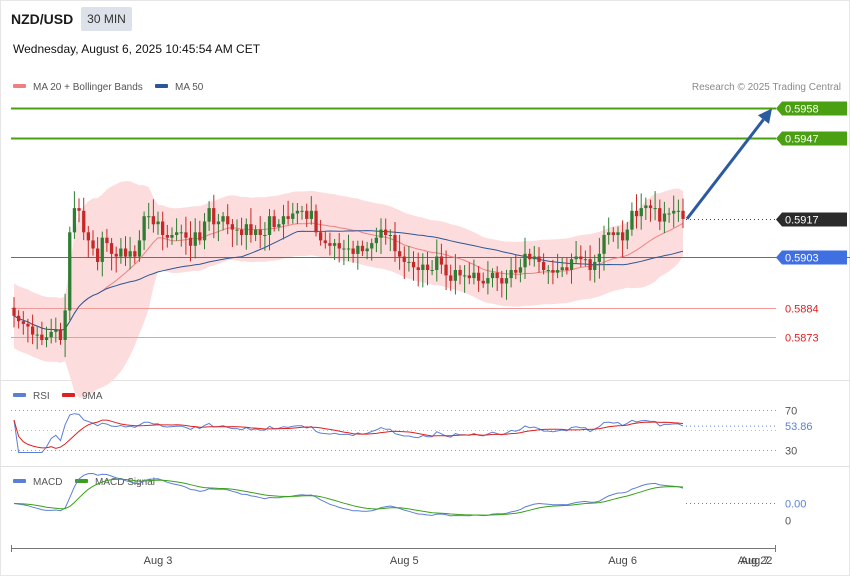  What do you see at coordinates (348, 434) in the screenshot?
I see `rsi-ma-line` at bounding box center [348, 434].